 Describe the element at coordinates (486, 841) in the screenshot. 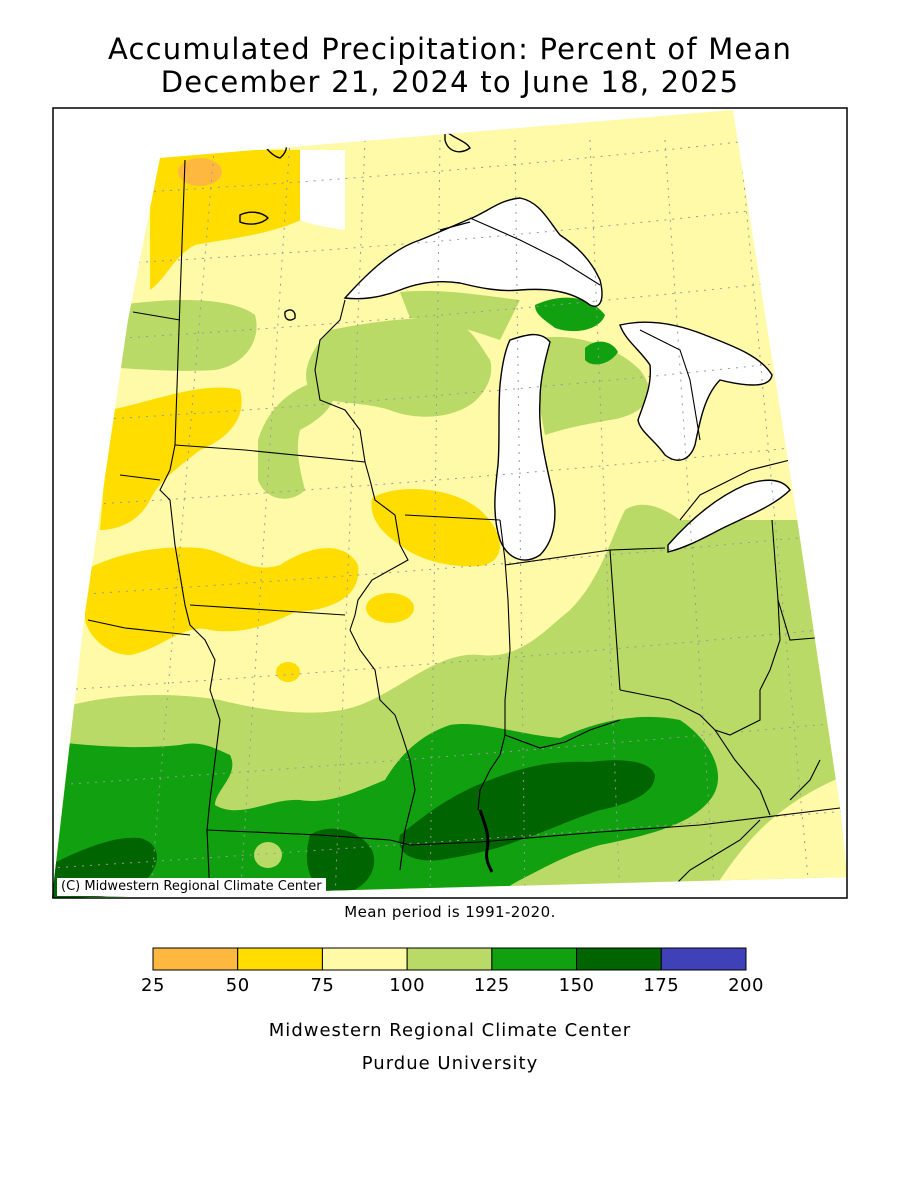

I see `river-segment` at that location.